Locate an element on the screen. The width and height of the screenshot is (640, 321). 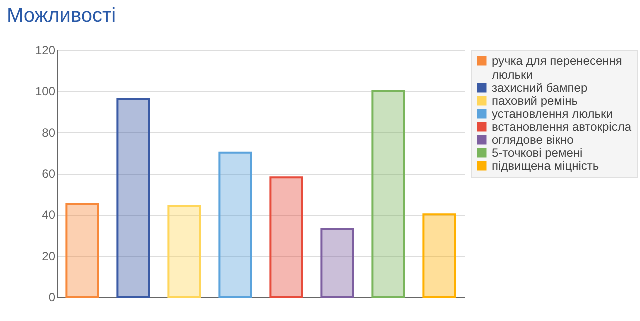
y-tick-label: 0 is located at coordinates (52, 297).